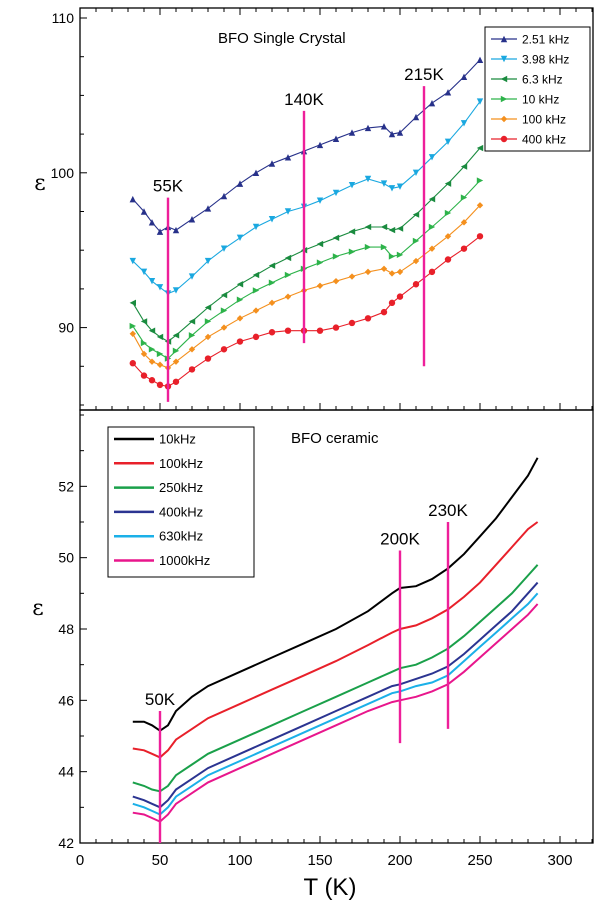 The width and height of the screenshot is (594, 908). I want to click on legend-box, so click(537, 89).